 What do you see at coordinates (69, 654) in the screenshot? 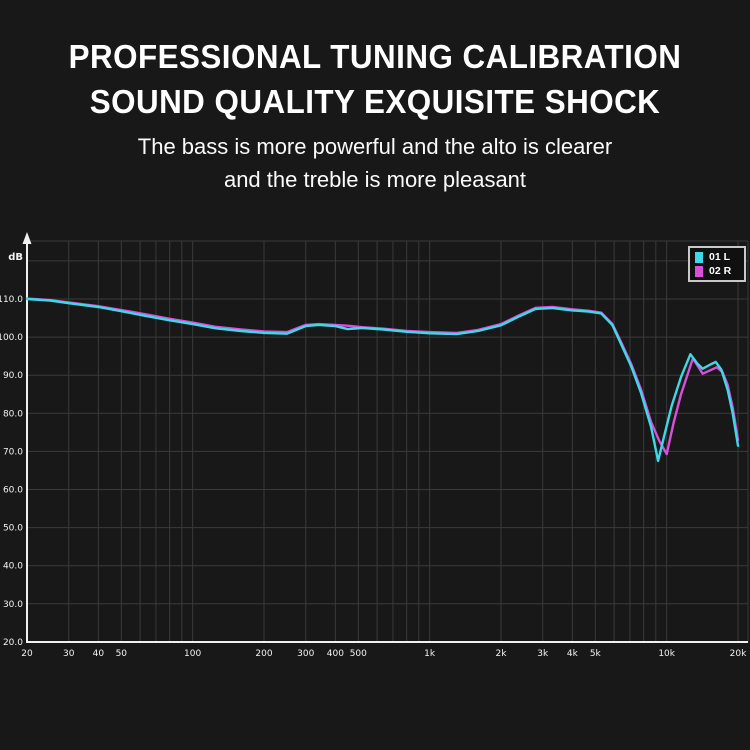
I see `x-tick-label: 30` at bounding box center [69, 654].